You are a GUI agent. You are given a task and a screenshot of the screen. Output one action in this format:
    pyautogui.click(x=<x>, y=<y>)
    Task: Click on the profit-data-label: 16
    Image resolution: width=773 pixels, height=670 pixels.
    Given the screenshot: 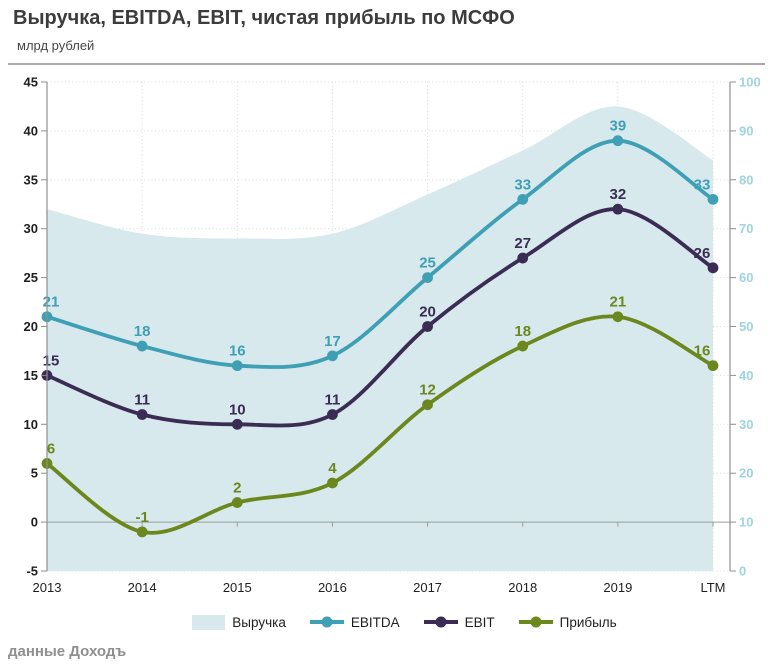 What is the action you would take?
    pyautogui.click(x=702, y=351)
    